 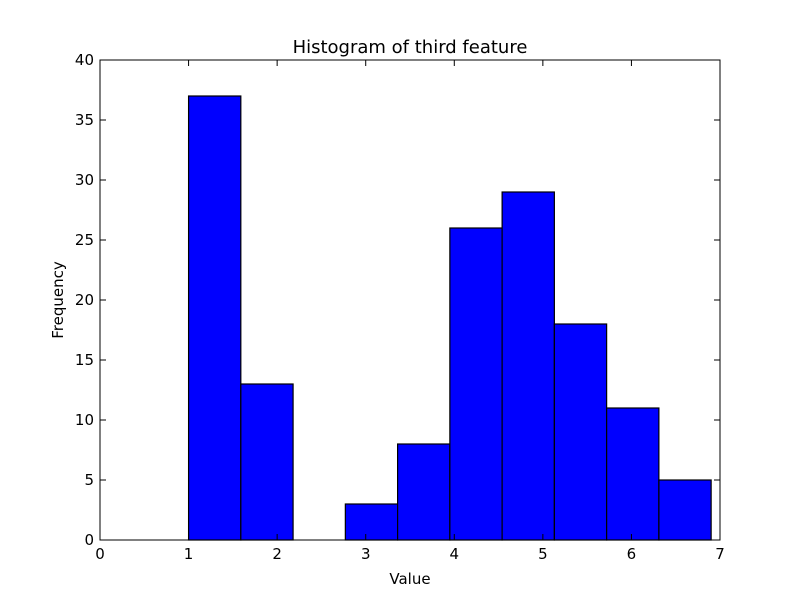 What do you see at coordinates (100, 554) in the screenshot?
I see `x-tick-label: 0` at bounding box center [100, 554].